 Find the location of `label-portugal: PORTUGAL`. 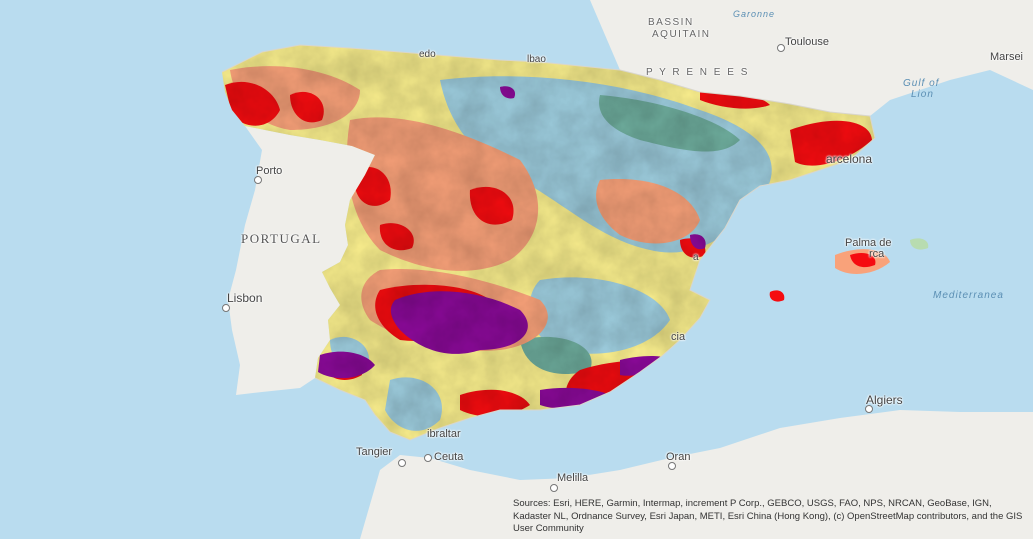

label-portugal: PORTUGAL is located at coordinates (281, 238).